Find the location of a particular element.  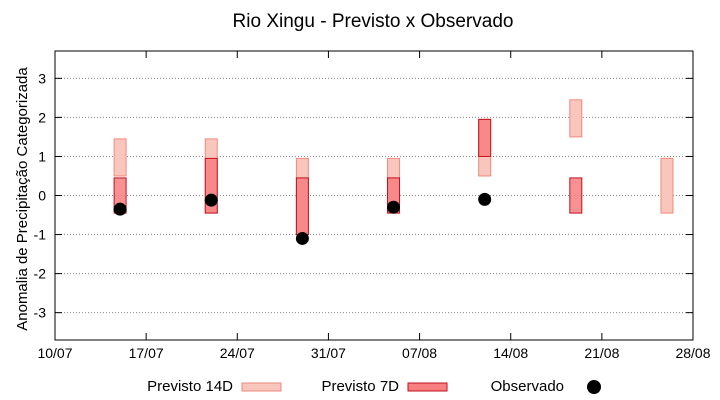

y-tick-label: 1 is located at coordinates (42, 156).